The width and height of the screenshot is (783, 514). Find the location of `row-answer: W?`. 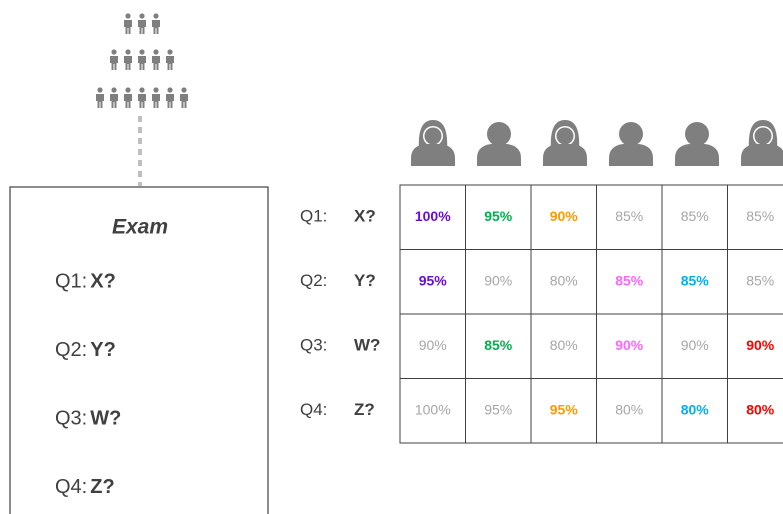

row-answer: W? is located at coordinates (367, 345).